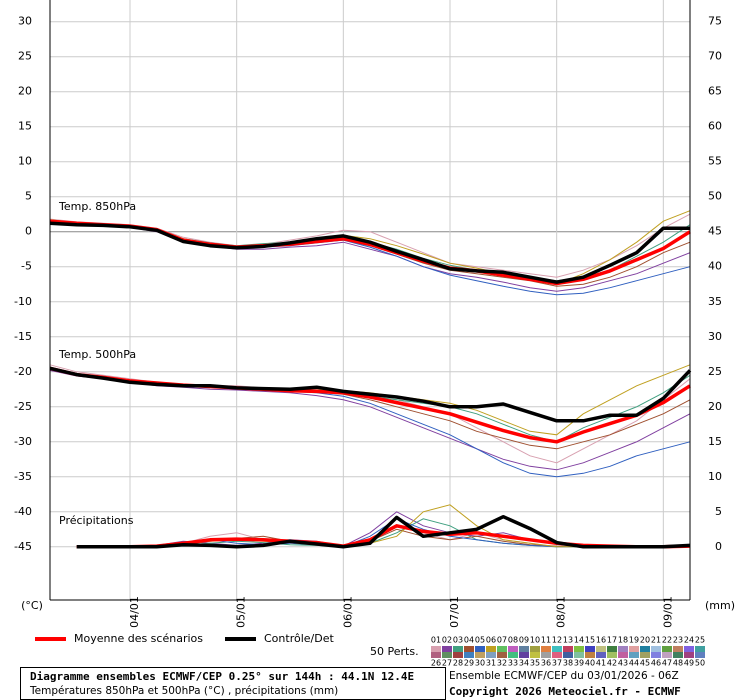 Image resolution: width=740 pixels, height=700 pixels. I want to click on member-label: 11, so click(546, 640).